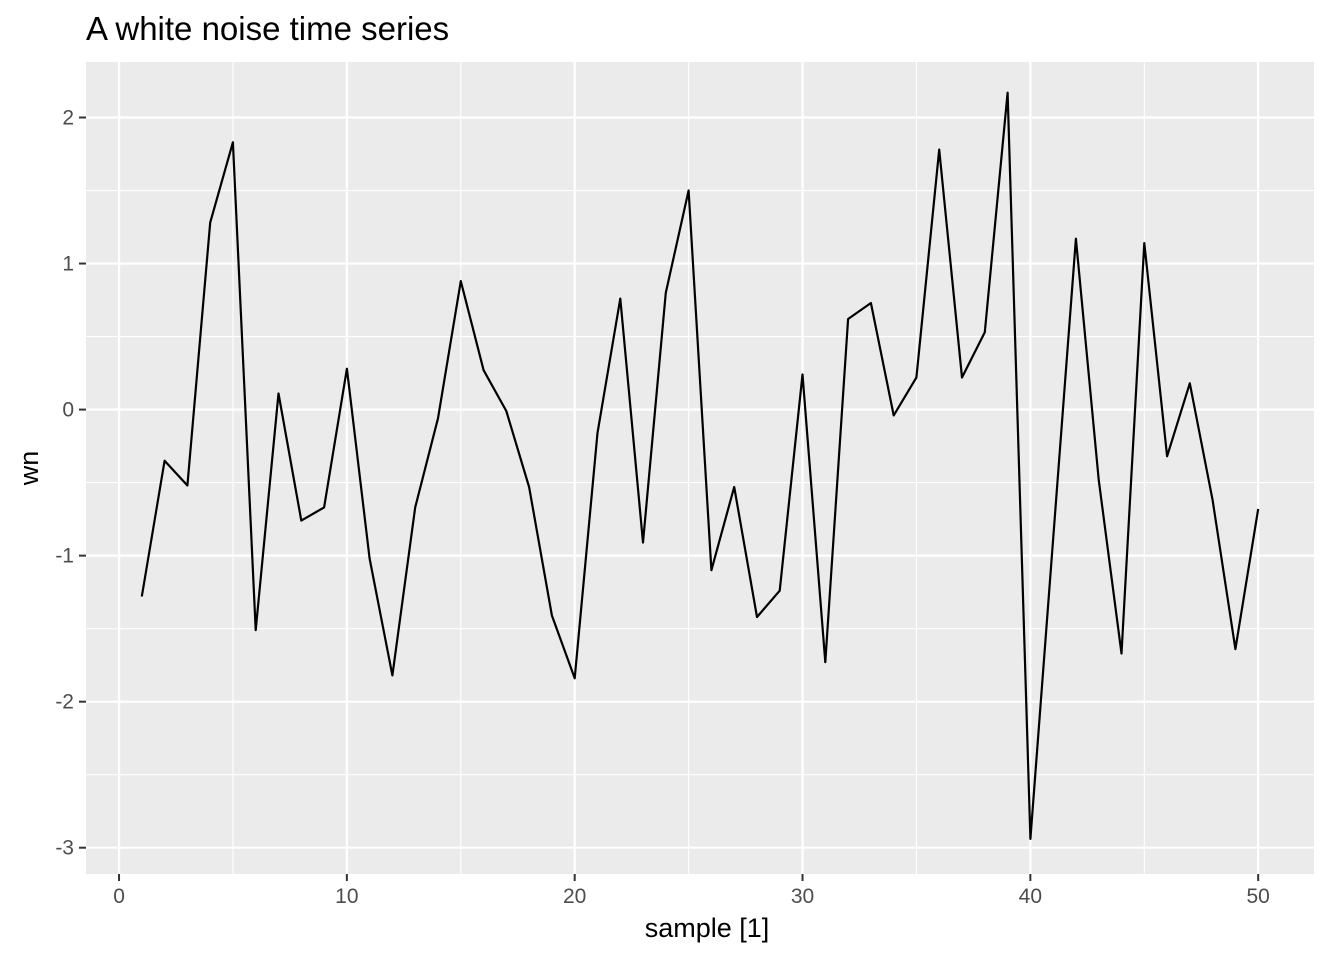 The height and width of the screenshot is (960, 1344). What do you see at coordinates (802, 896) in the screenshot?
I see `x-tick-label: 30` at bounding box center [802, 896].